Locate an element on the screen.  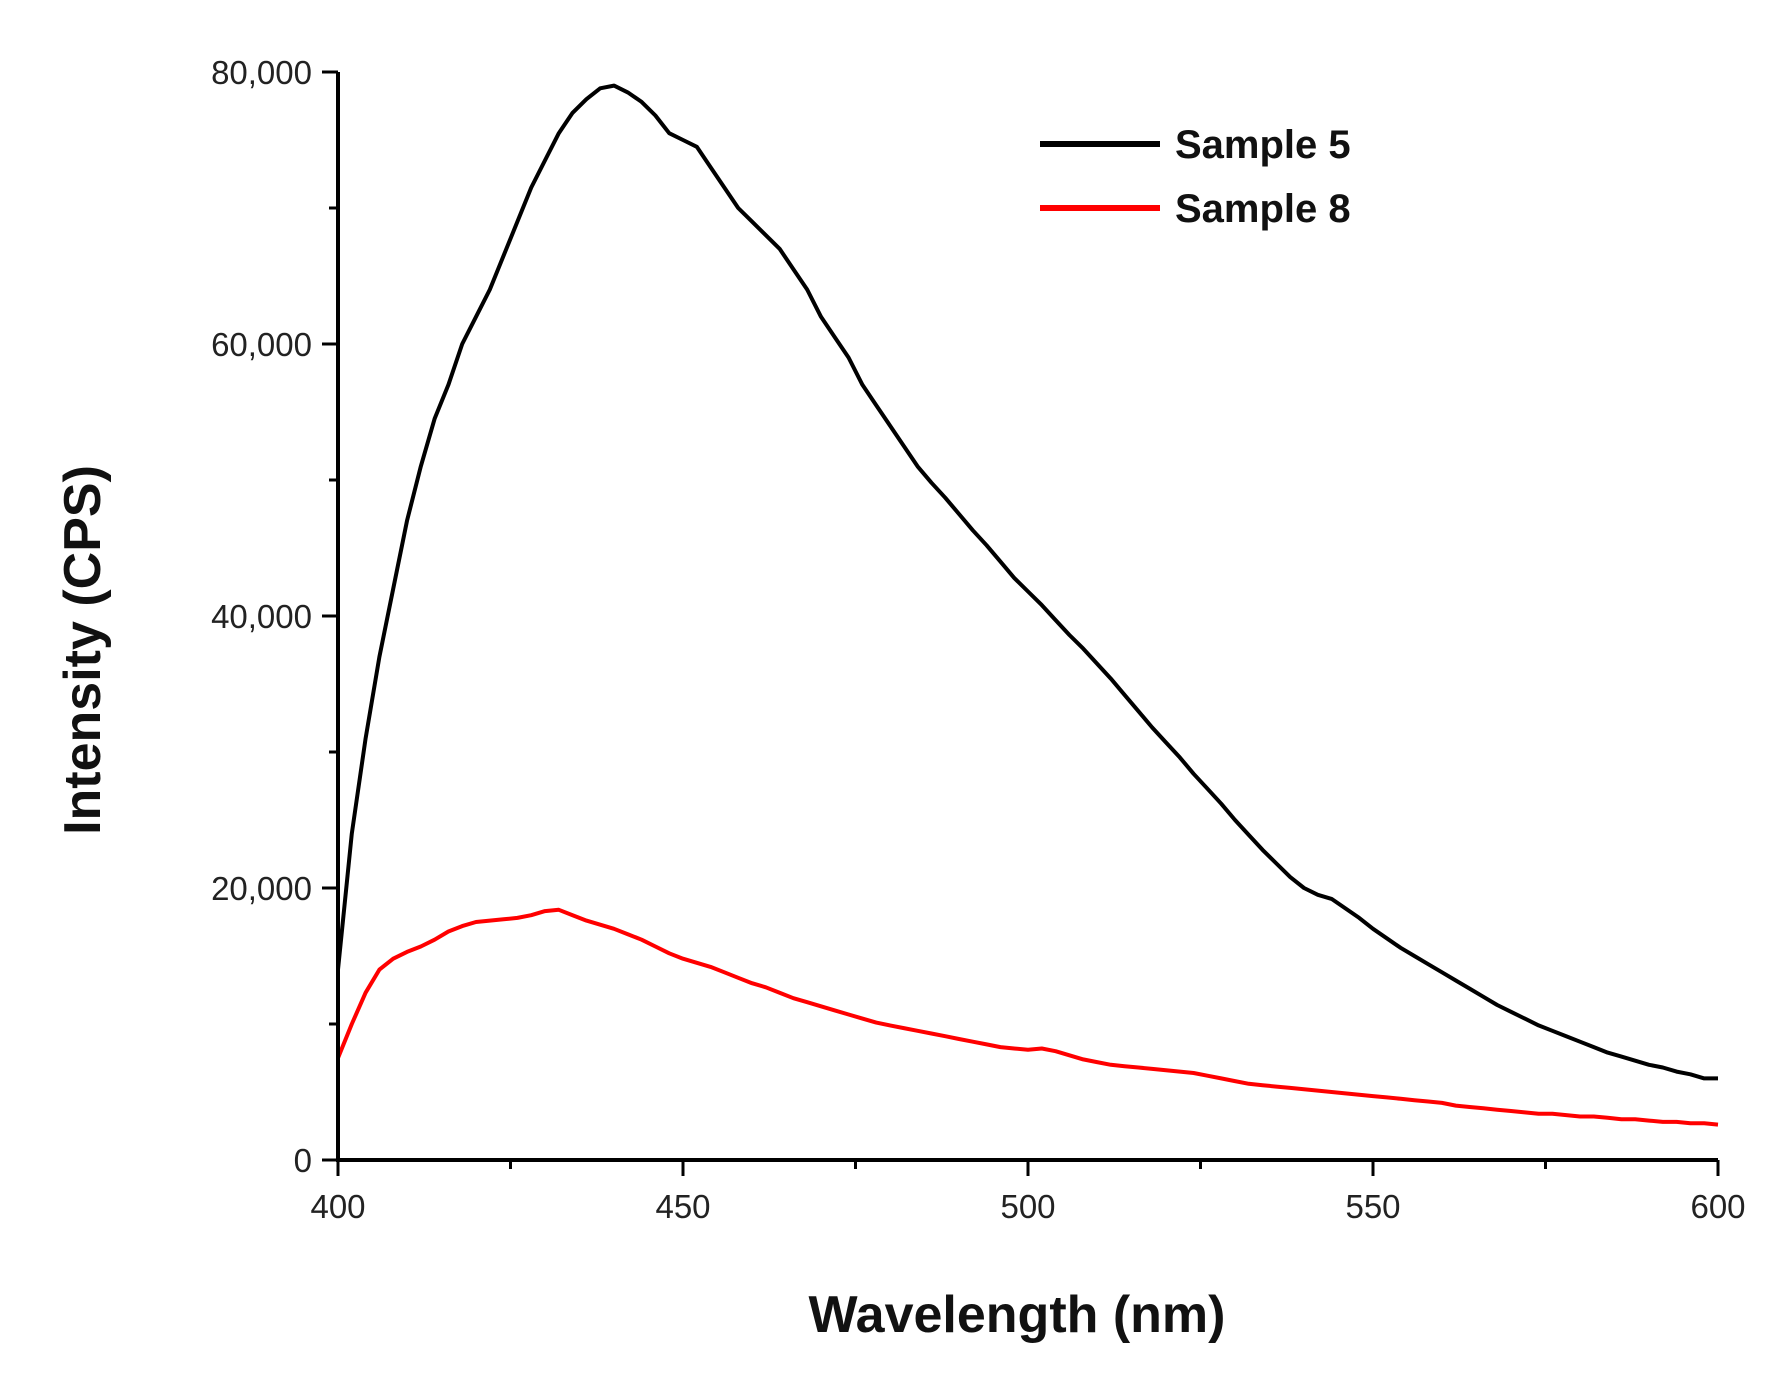
y-tick-label-60000: 60,000 is located at coordinates (261, 344).